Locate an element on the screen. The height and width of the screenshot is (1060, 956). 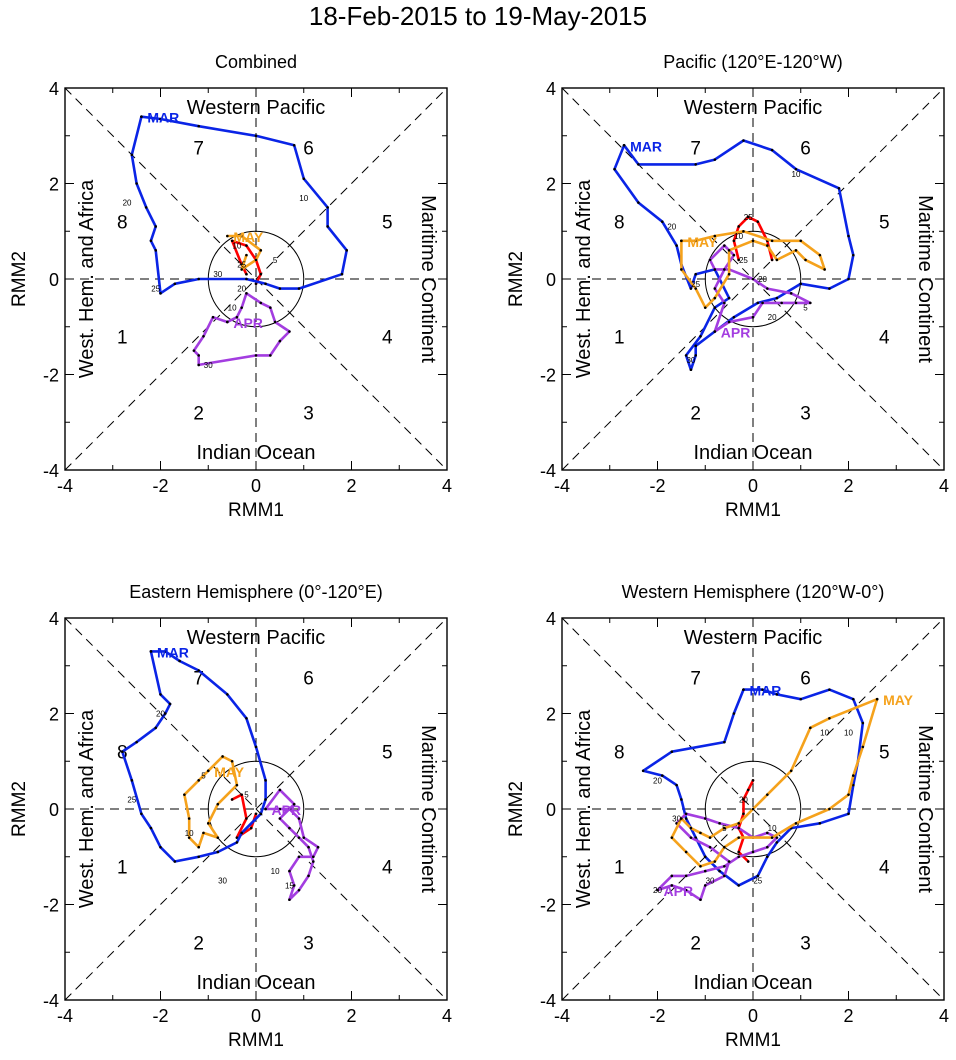
x-tick-label: 0 is located at coordinates (256, 1016).